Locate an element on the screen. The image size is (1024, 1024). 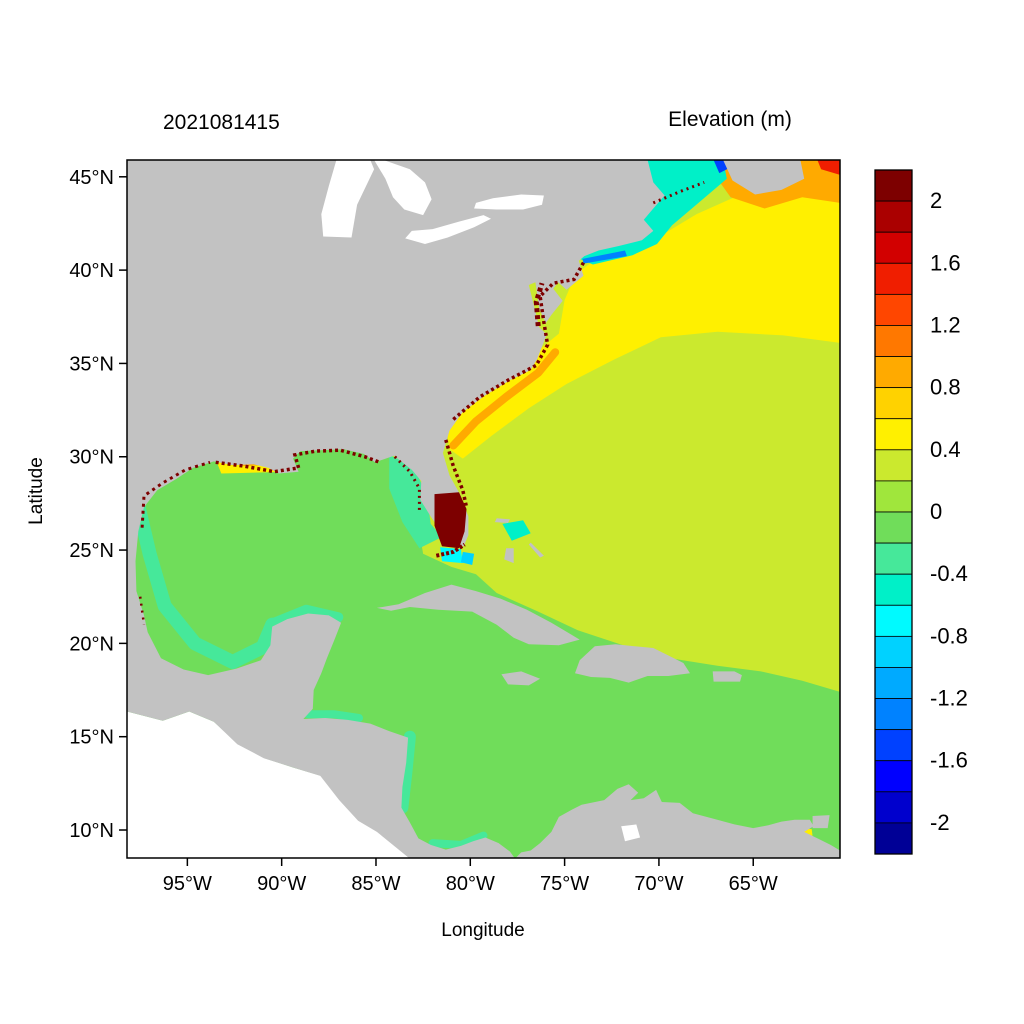
x-tick-label: 80°W is located at coordinates (470, 884).